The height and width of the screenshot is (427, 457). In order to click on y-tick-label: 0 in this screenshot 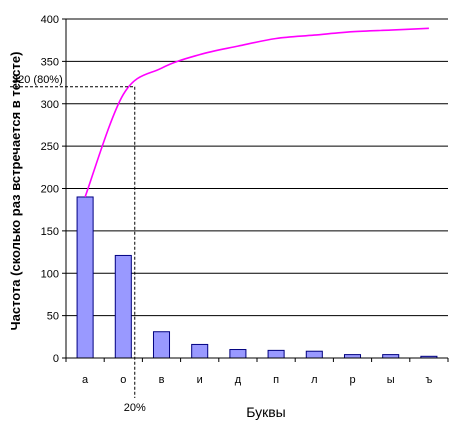, I will do `click(56, 359)`.